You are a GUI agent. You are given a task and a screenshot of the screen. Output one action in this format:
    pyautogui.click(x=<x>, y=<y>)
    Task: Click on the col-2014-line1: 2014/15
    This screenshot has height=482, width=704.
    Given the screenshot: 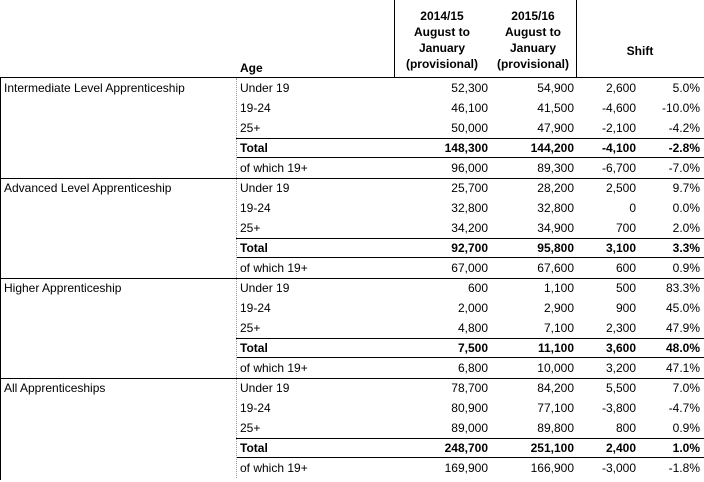 What is the action you would take?
    pyautogui.click(x=442, y=16)
    